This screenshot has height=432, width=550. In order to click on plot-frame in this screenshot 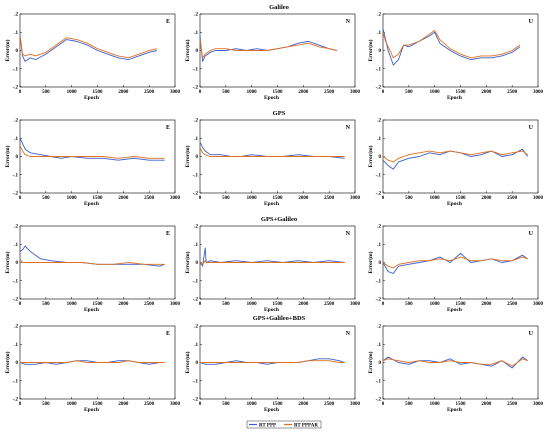, I will do `click(460, 156)`.